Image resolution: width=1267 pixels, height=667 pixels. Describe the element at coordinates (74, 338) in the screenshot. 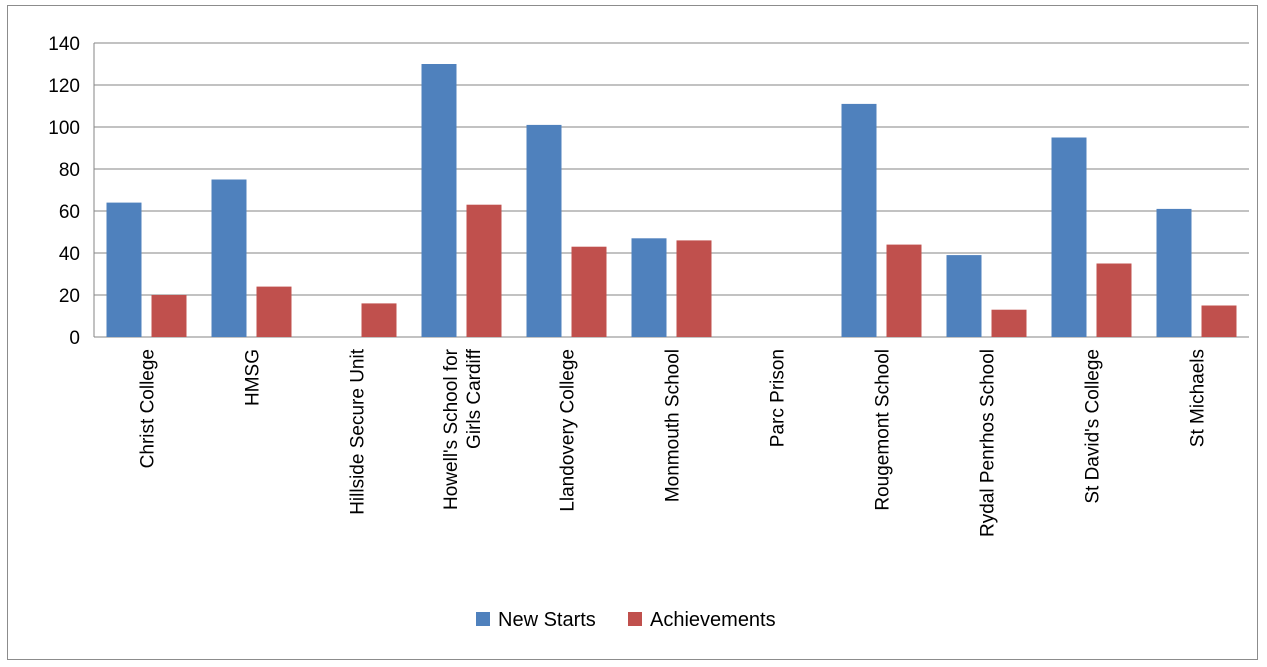

I see `y-tick-label: 0` at that location.